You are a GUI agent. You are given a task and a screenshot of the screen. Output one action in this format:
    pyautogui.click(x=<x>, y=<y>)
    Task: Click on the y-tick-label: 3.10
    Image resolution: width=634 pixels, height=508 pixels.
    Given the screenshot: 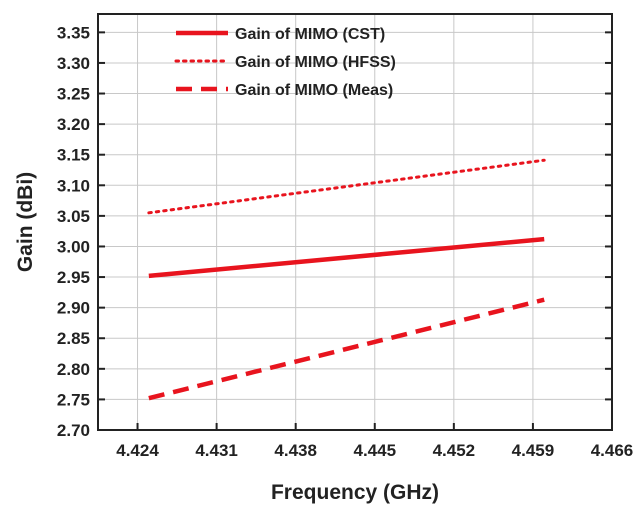 What is the action you would take?
    pyautogui.click(x=73, y=185)
    